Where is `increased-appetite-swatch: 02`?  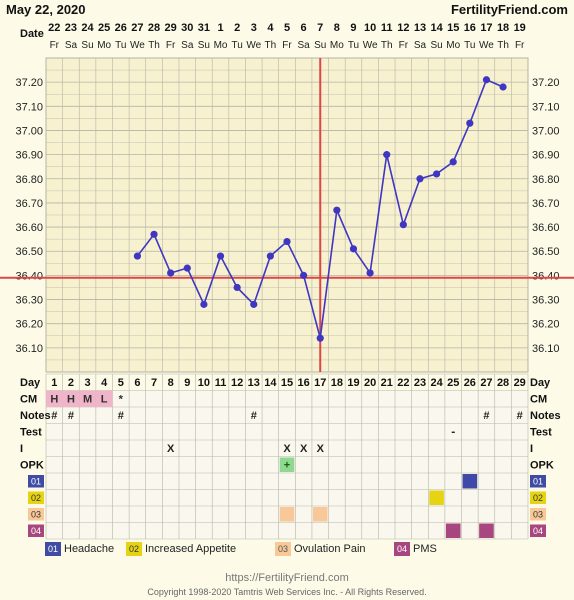
increased-appetite-swatch: 02 is located at coordinates (134, 548).